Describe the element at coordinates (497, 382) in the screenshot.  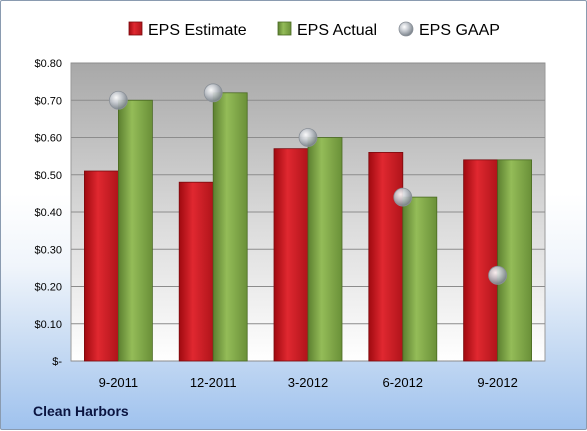
I see `x-tick-label: 9-2012` at that location.